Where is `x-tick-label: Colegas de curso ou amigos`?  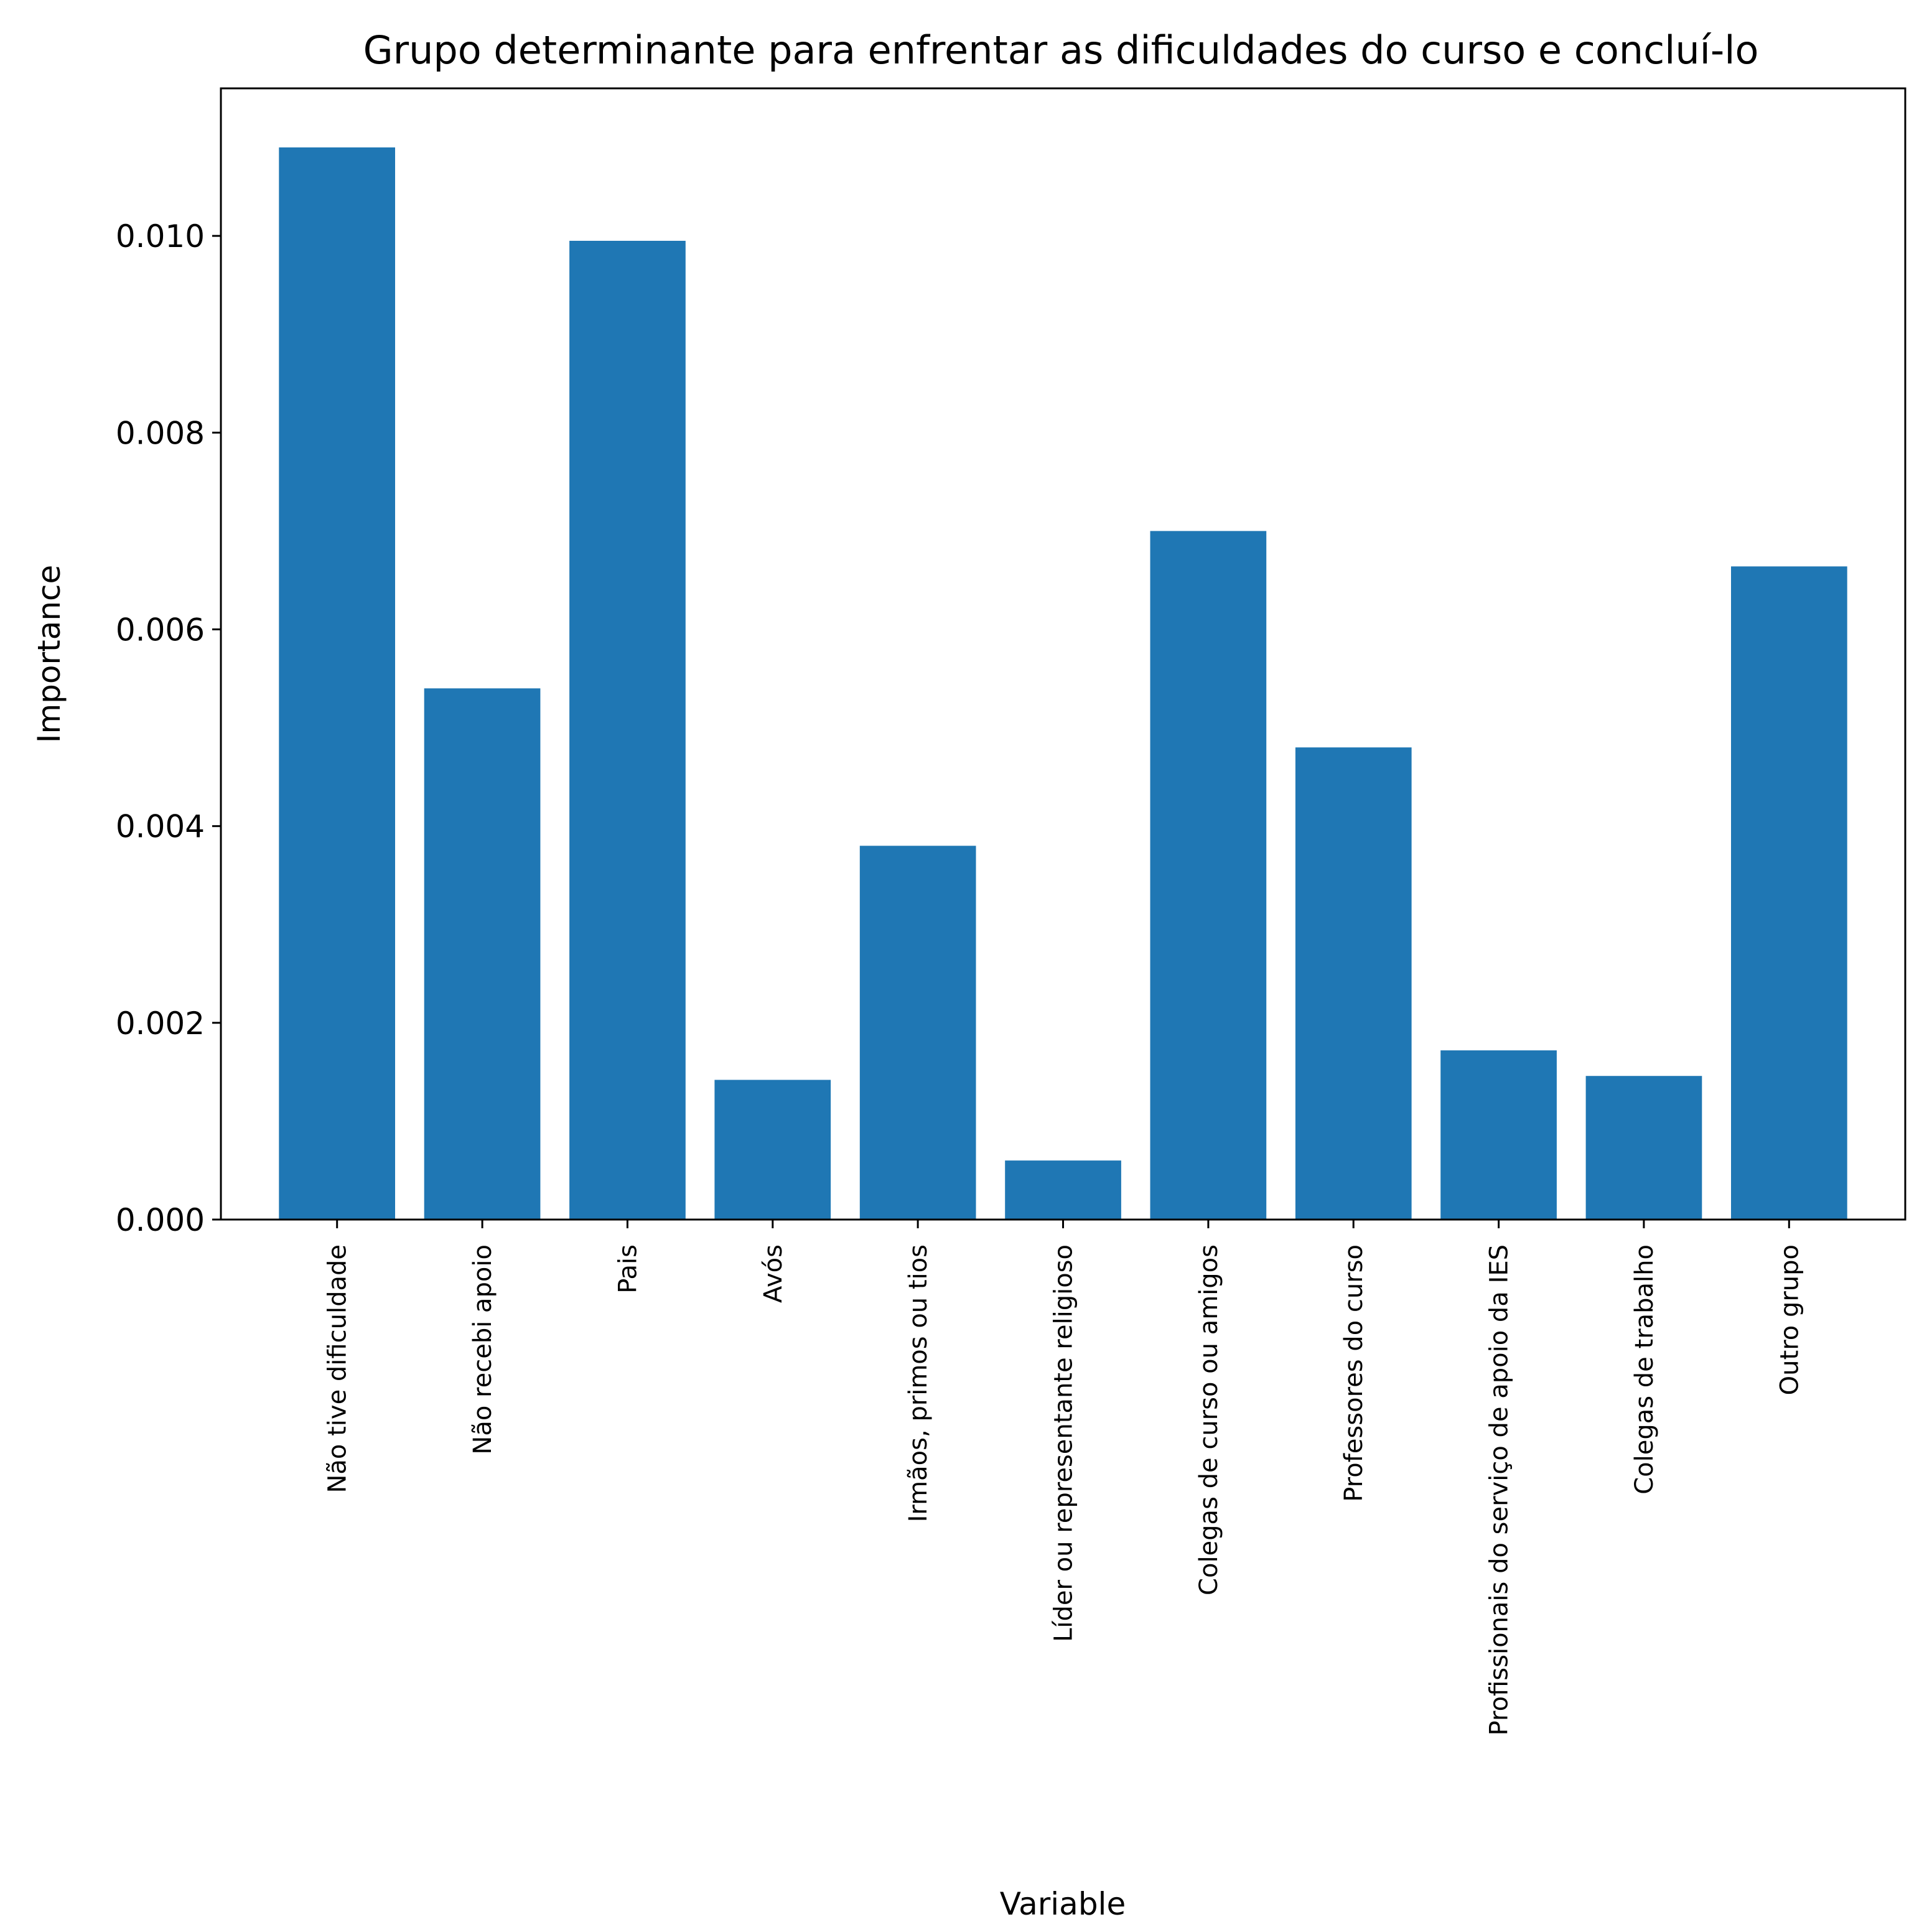 x-tick-label: Colegas de curso ou amigos is located at coordinates (1209, 1419).